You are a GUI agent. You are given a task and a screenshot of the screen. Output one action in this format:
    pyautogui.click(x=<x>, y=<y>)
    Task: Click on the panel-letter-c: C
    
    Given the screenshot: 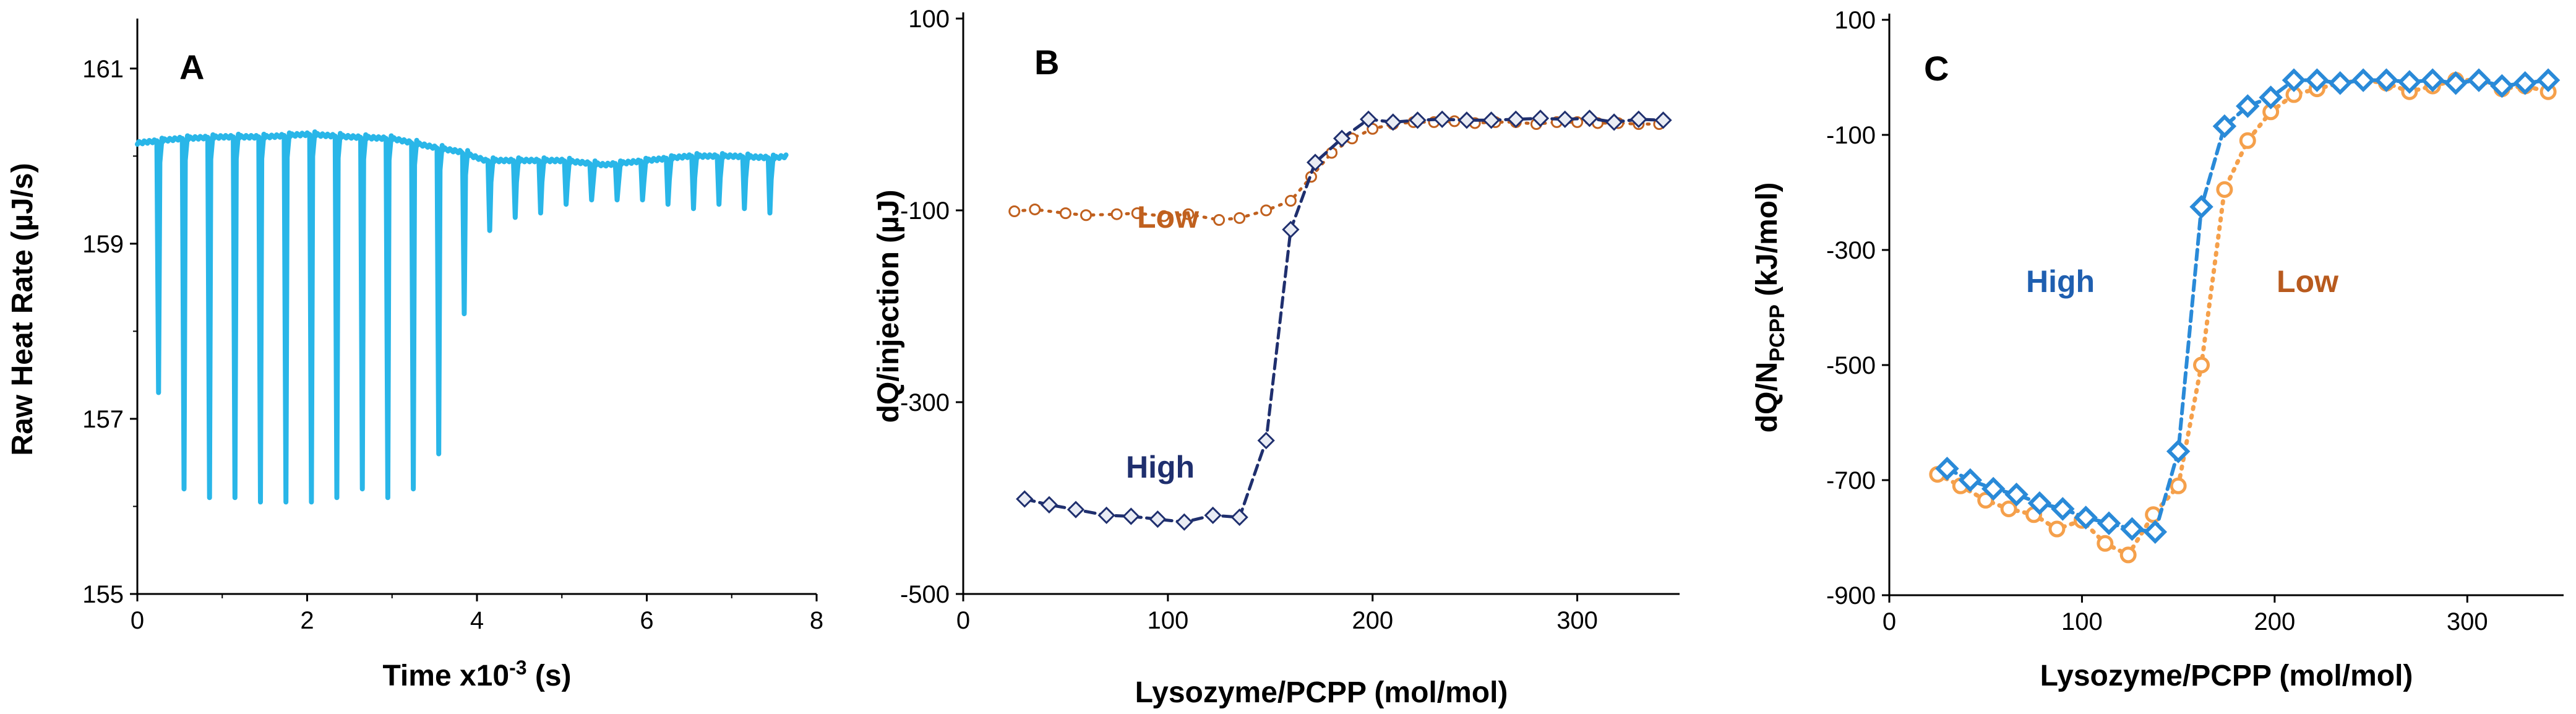 What is the action you would take?
    pyautogui.click(x=1936, y=68)
    